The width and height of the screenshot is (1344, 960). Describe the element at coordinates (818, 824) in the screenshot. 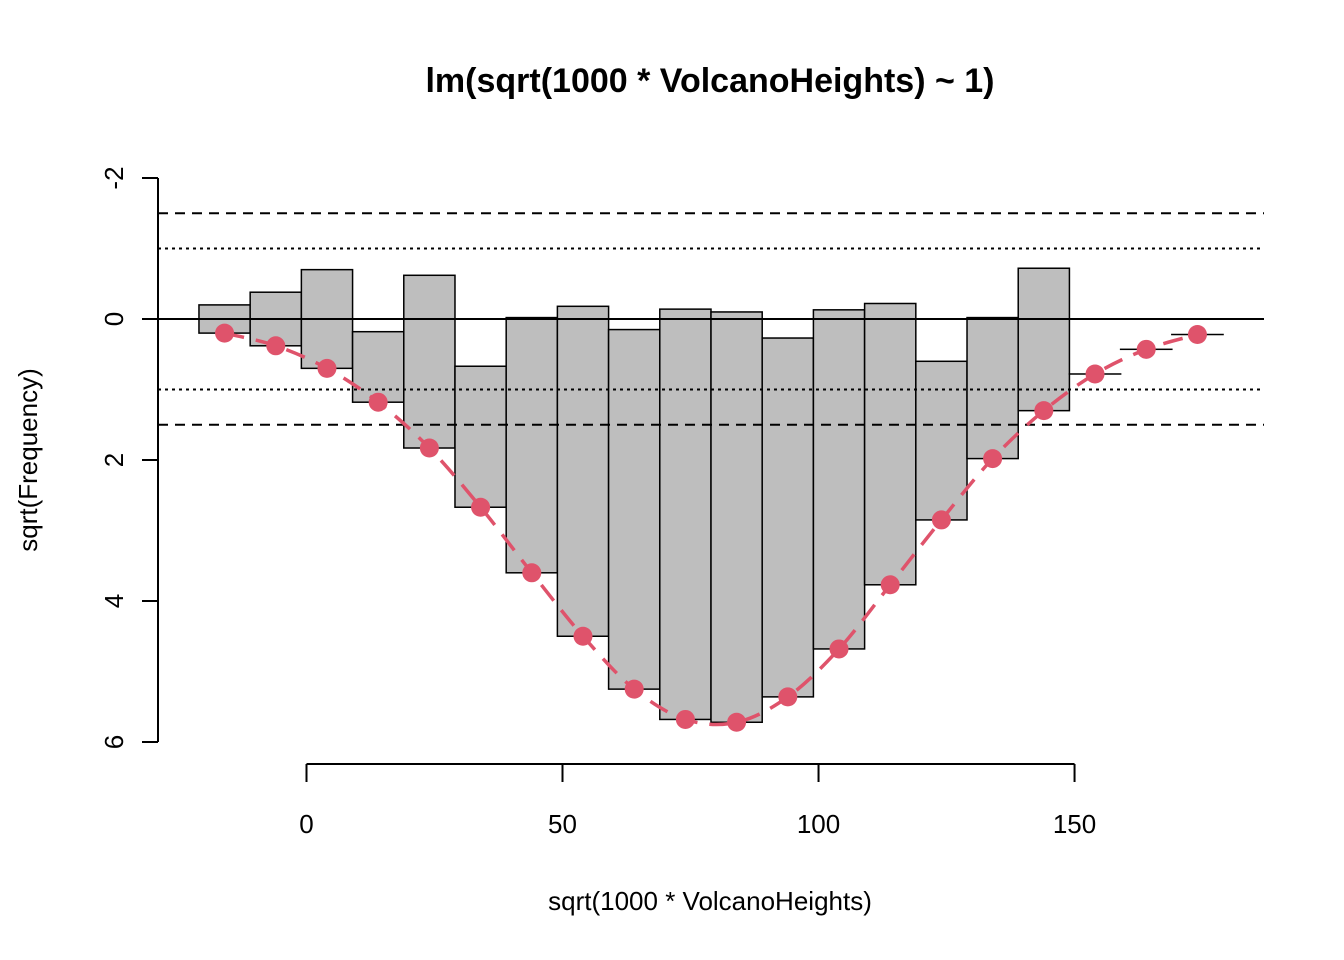

I see `x-tick-label-2: 100` at that location.